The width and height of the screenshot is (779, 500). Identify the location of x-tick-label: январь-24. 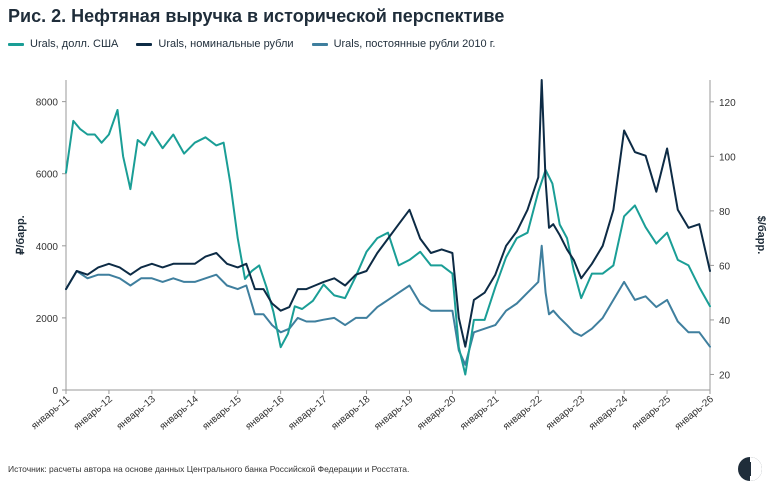
(608, 413).